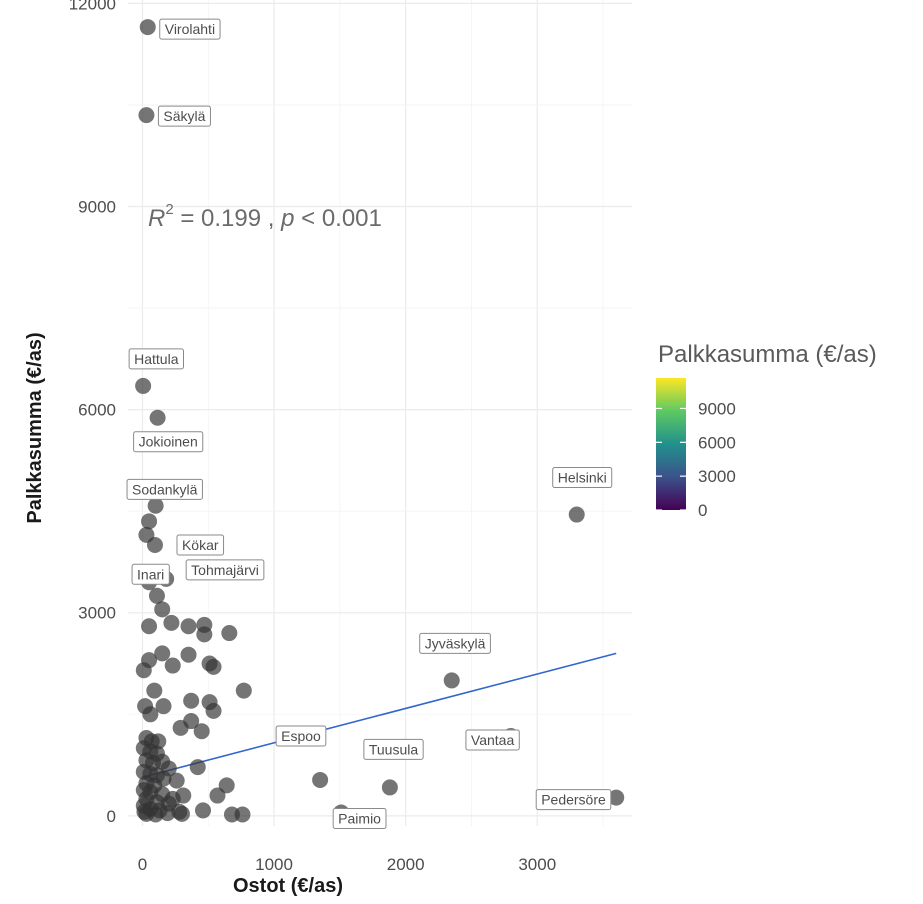 The image size is (923, 904). I want to click on point-label: Paimio, so click(359, 818).